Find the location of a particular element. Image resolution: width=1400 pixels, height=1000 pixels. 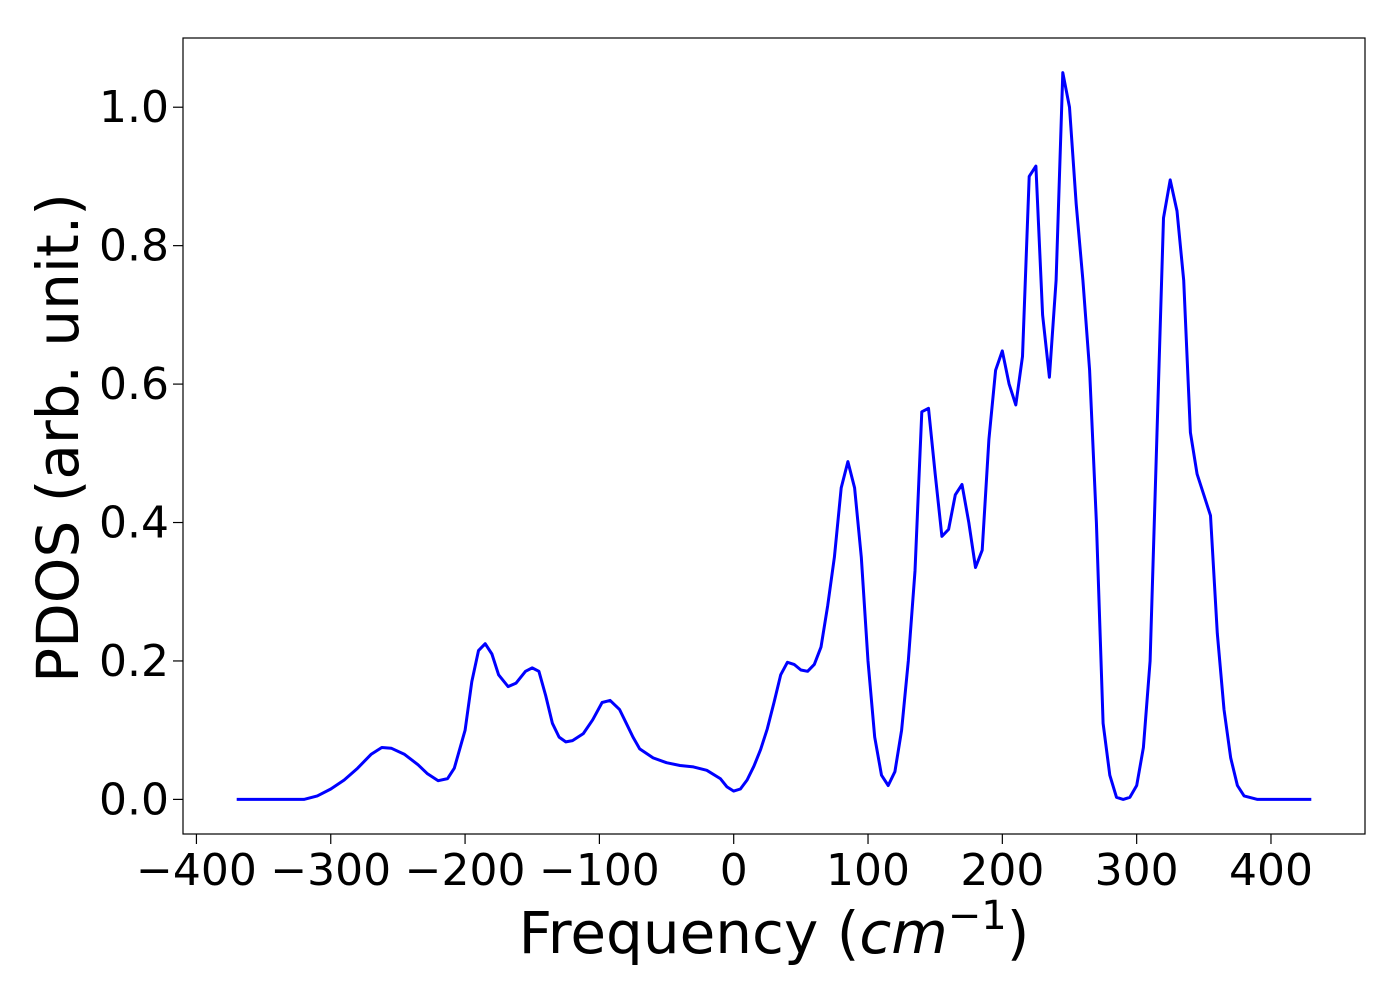

y-tick-label: 0.4 is located at coordinates (134, 523).